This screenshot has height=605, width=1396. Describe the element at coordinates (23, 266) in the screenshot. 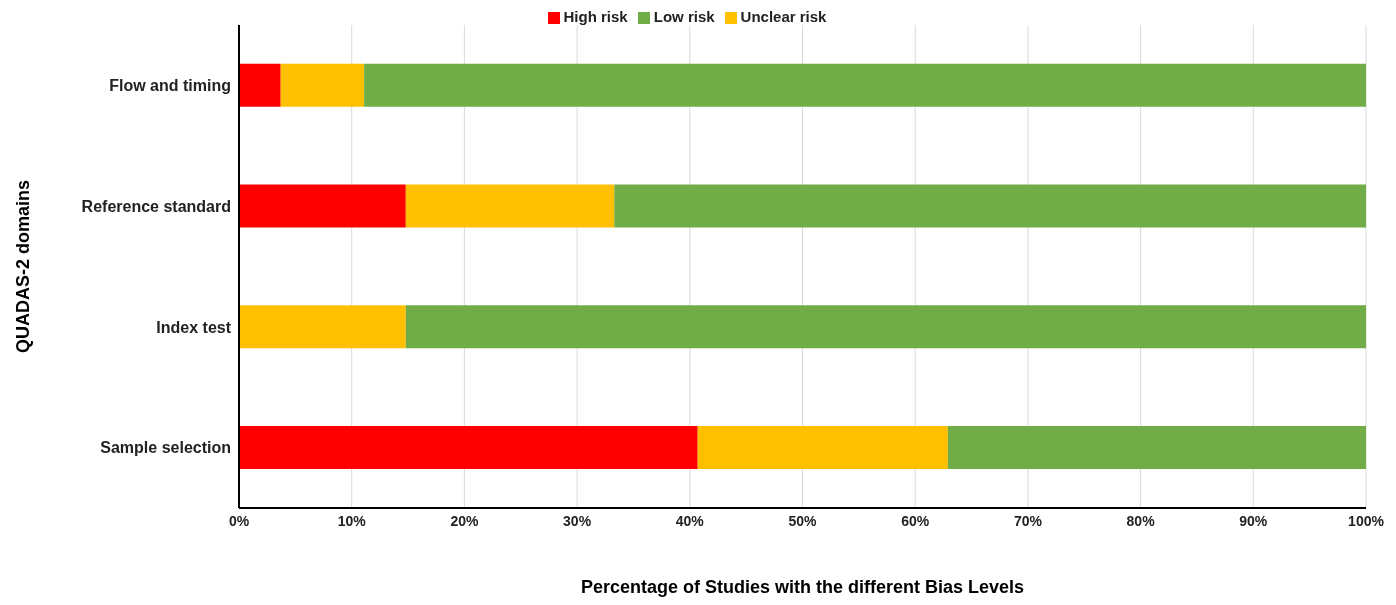

I see `y-axis-title: QUADAS-2 domains` at that location.